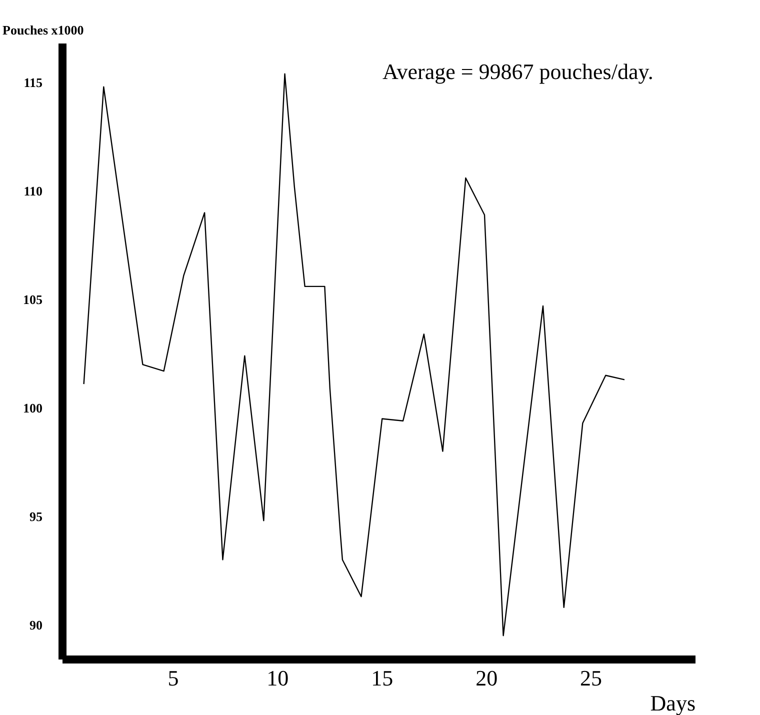 Image resolution: width=760 pixels, height=715 pixels. I want to click on y-axis-title: Pouches x1000, so click(43, 30).